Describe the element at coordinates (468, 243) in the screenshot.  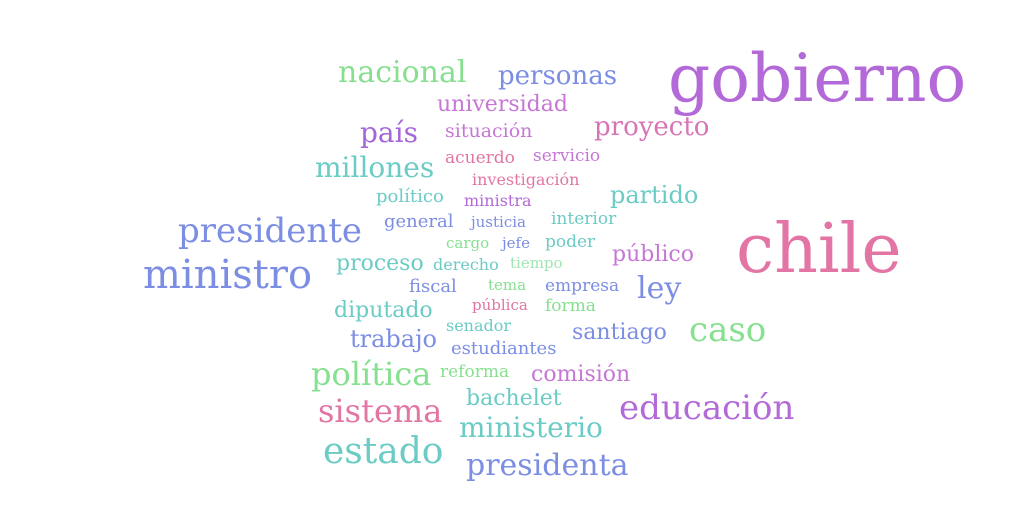
I see `word-cargo: cargo` at that location.